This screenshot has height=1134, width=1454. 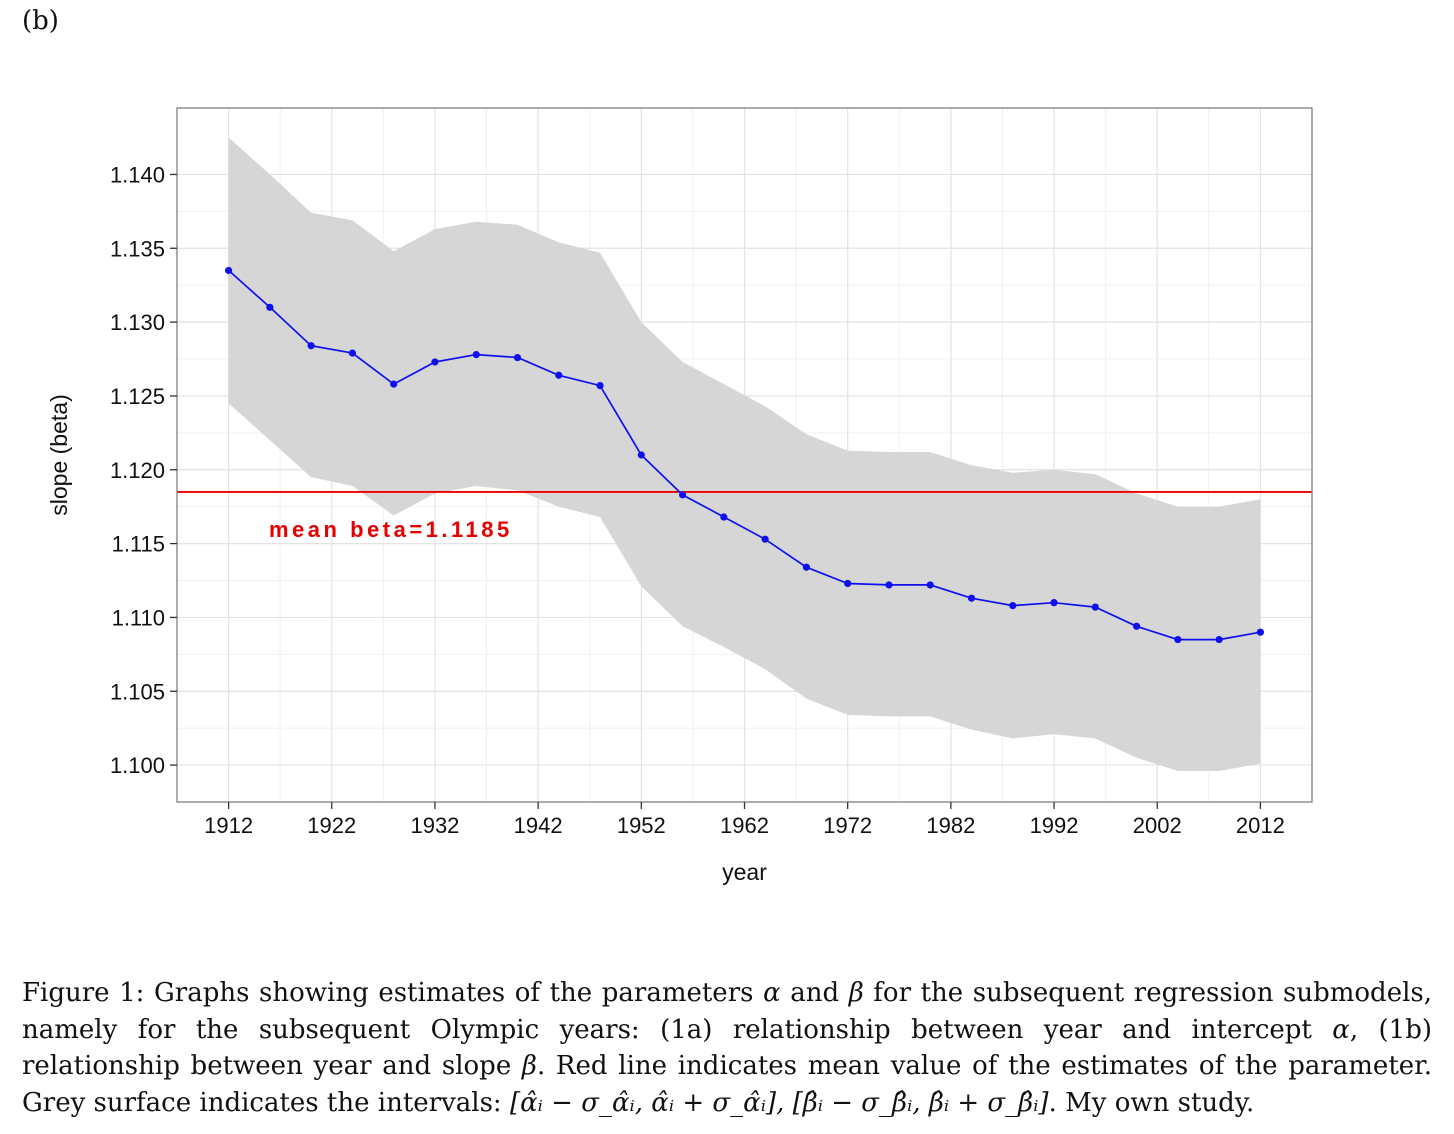 I want to click on y-tick-label: 1.120, so click(x=137, y=470).